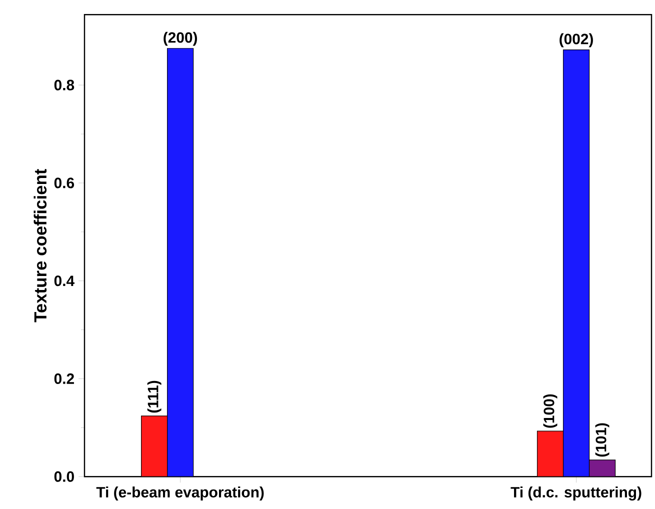 Image resolution: width=655 pixels, height=509 pixels. I want to click on annotation: (100), so click(550, 411).